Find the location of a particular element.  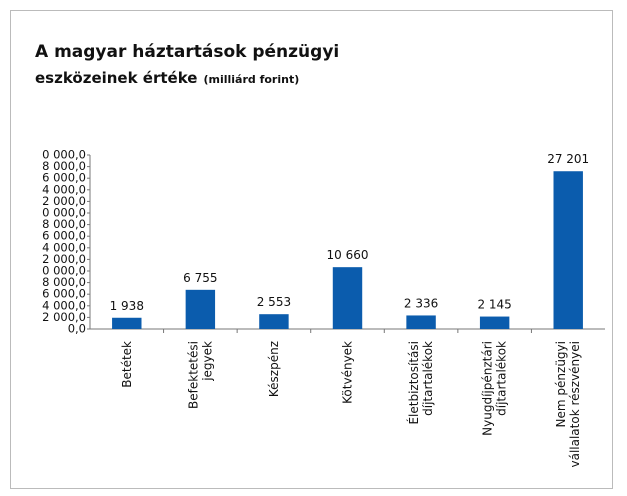

y-tick-label: 0,0 is located at coordinates (77, 329).